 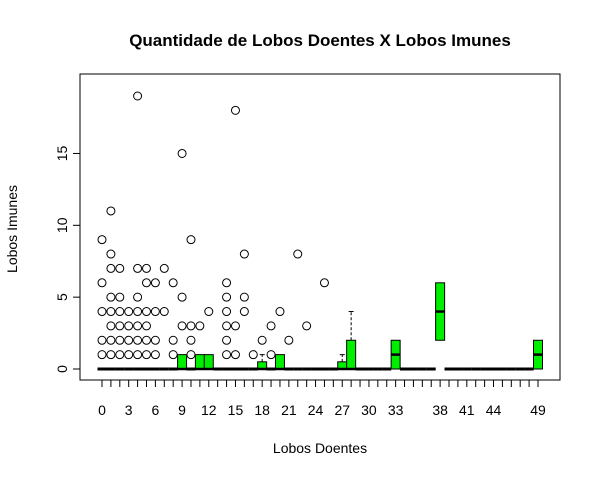 What do you see at coordinates (62, 153) in the screenshot?
I see `y-tick-label: 15` at bounding box center [62, 153].